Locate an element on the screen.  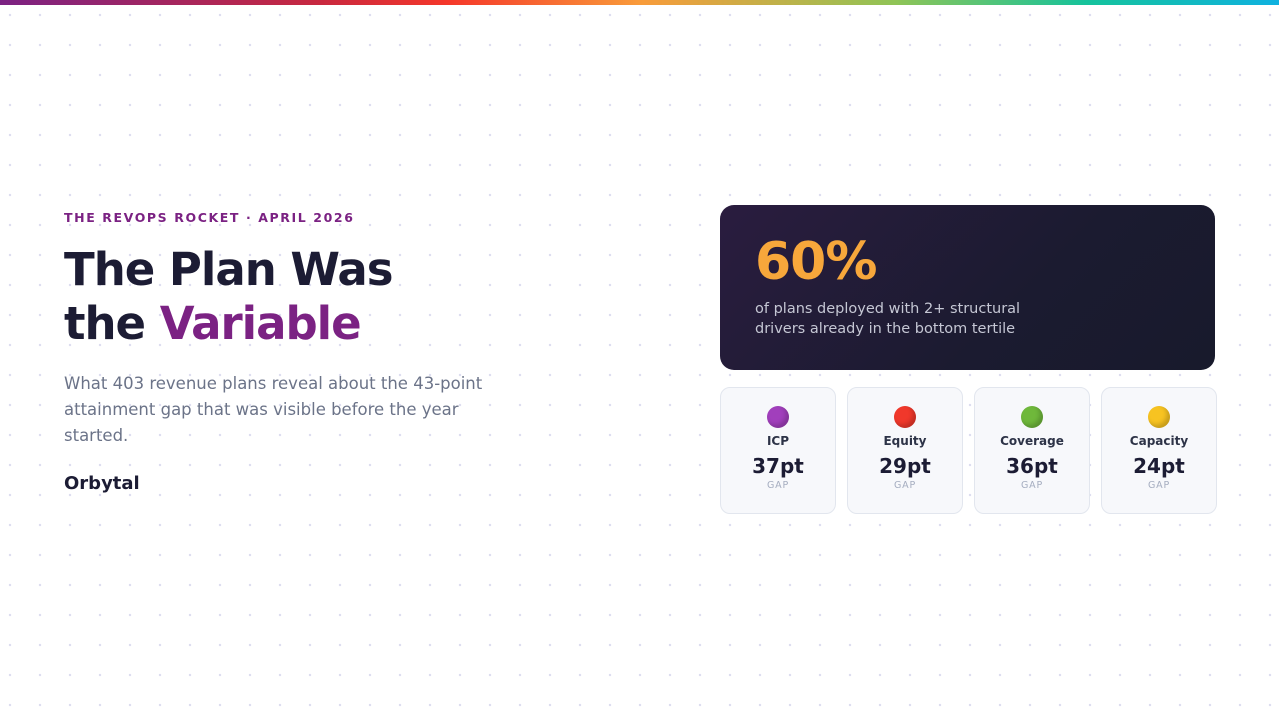
card-label: Capacity is located at coordinates (1159, 441).